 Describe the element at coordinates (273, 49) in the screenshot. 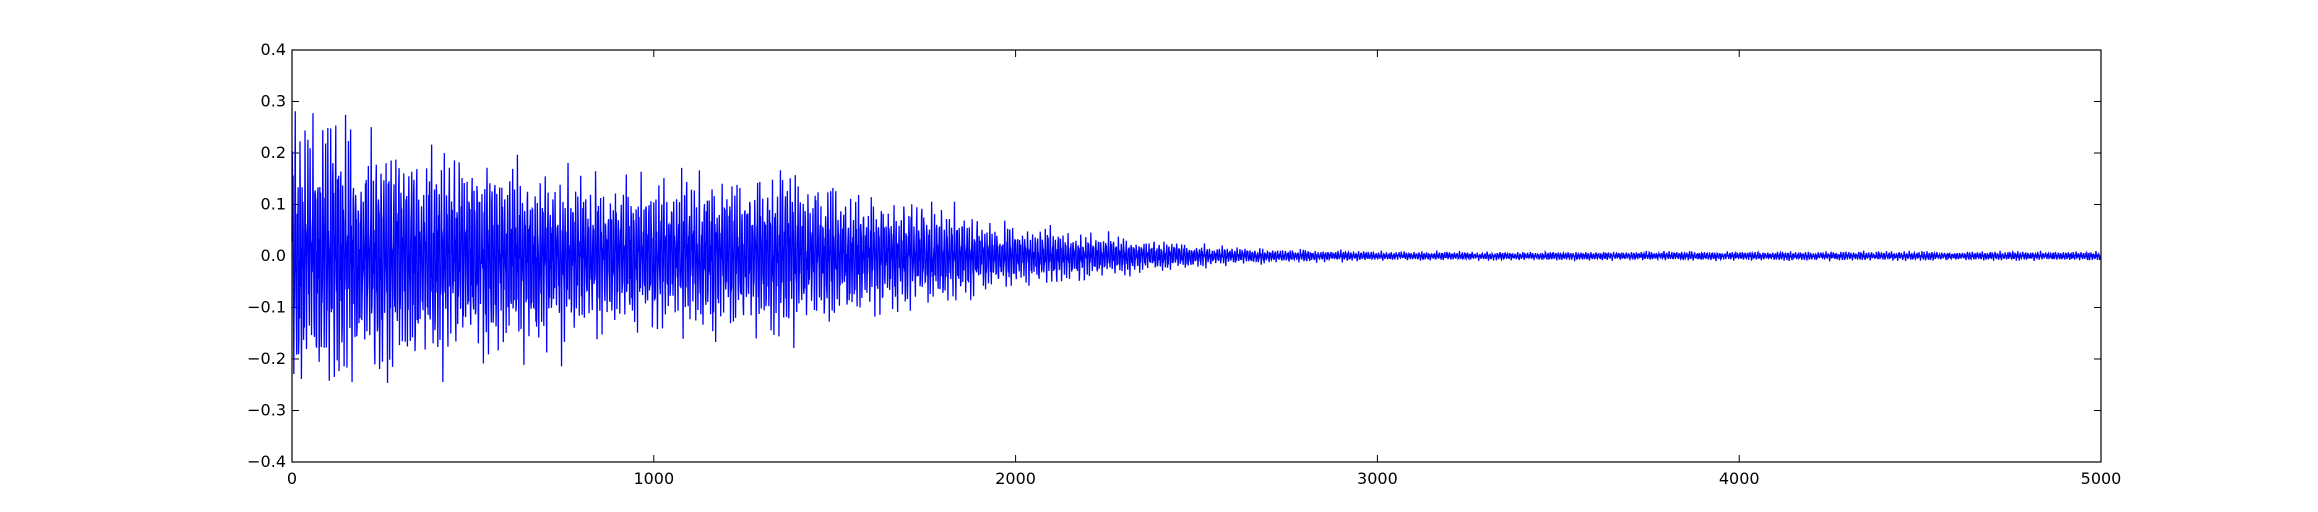

I see `y-tick-label: 0.4` at that location.